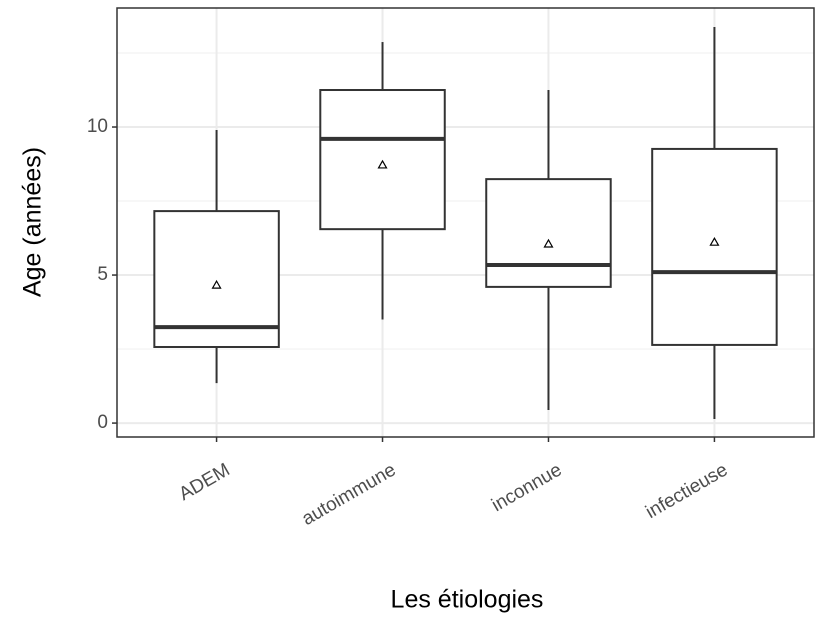 The width and height of the screenshot is (815, 624). I want to click on y-tick-label: 10, so click(97, 126).